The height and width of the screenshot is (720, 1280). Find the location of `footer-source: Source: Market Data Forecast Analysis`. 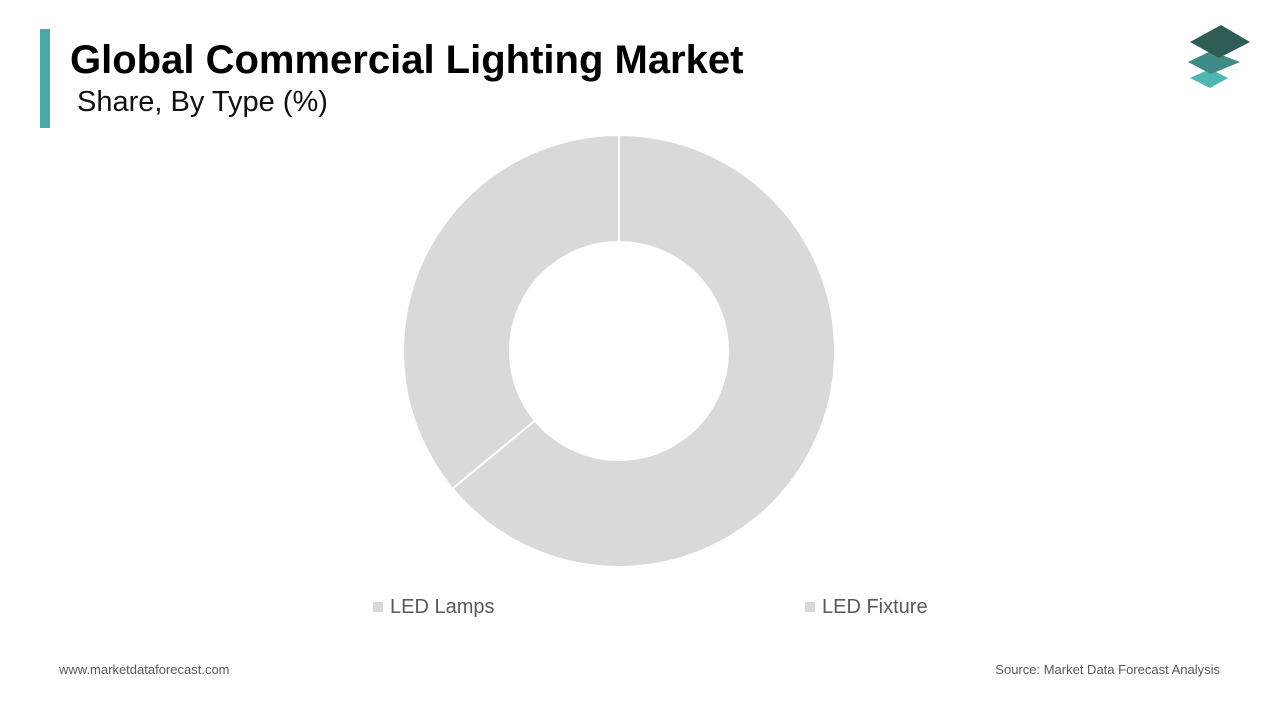

footer-source: Source: Market Data Forecast Analysis is located at coordinates (1107, 669).